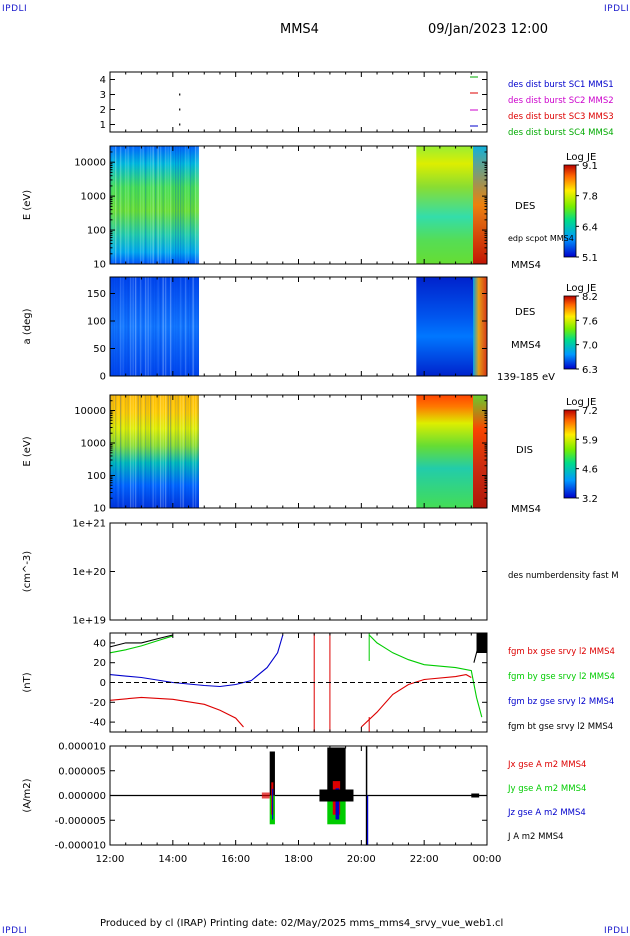 The width and height of the screenshot is (630, 936). What do you see at coordinates (581, 288) in the screenshot?
I see `colorbar-title: Log JE` at bounding box center [581, 288].